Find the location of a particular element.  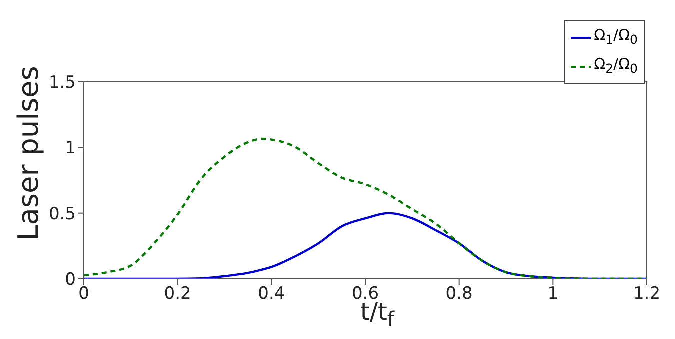

x-tick-label: 0 is located at coordinates (84, 294).